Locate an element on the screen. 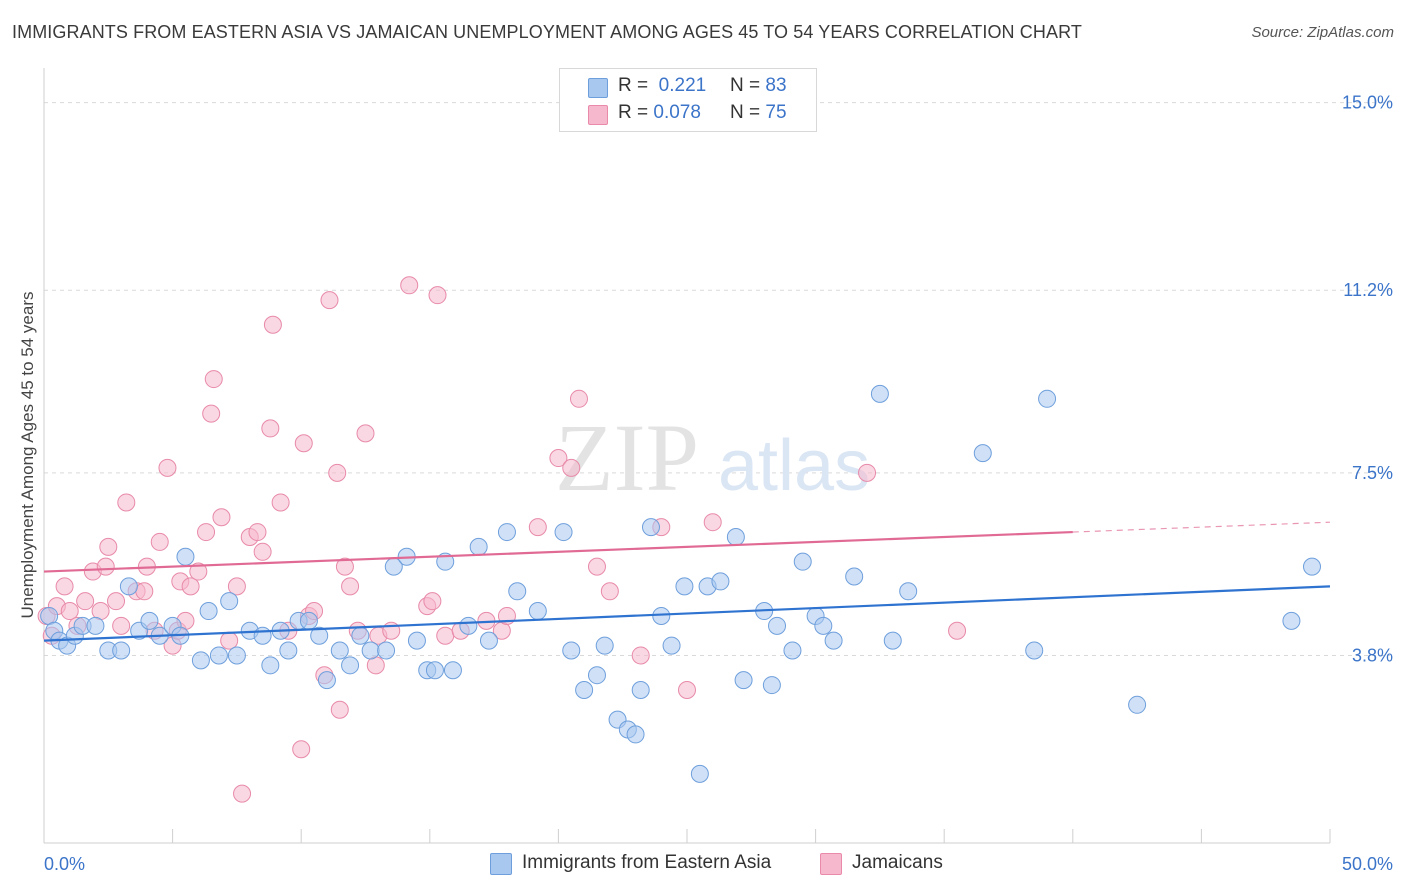  legend-label: Jamaicans is located at coordinates (897, 862).